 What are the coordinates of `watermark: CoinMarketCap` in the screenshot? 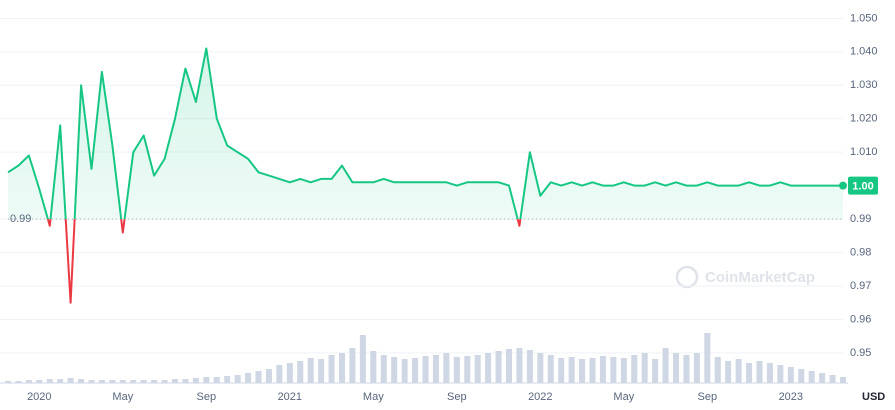 It's located at (745, 277).